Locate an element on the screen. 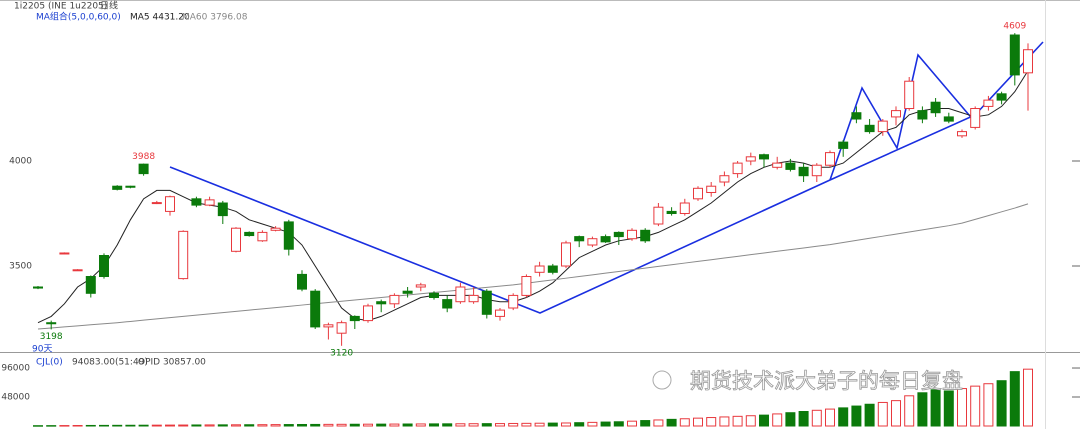 This screenshot has height=429, width=1080. symbol: 1i2205 is located at coordinates (29, 7).